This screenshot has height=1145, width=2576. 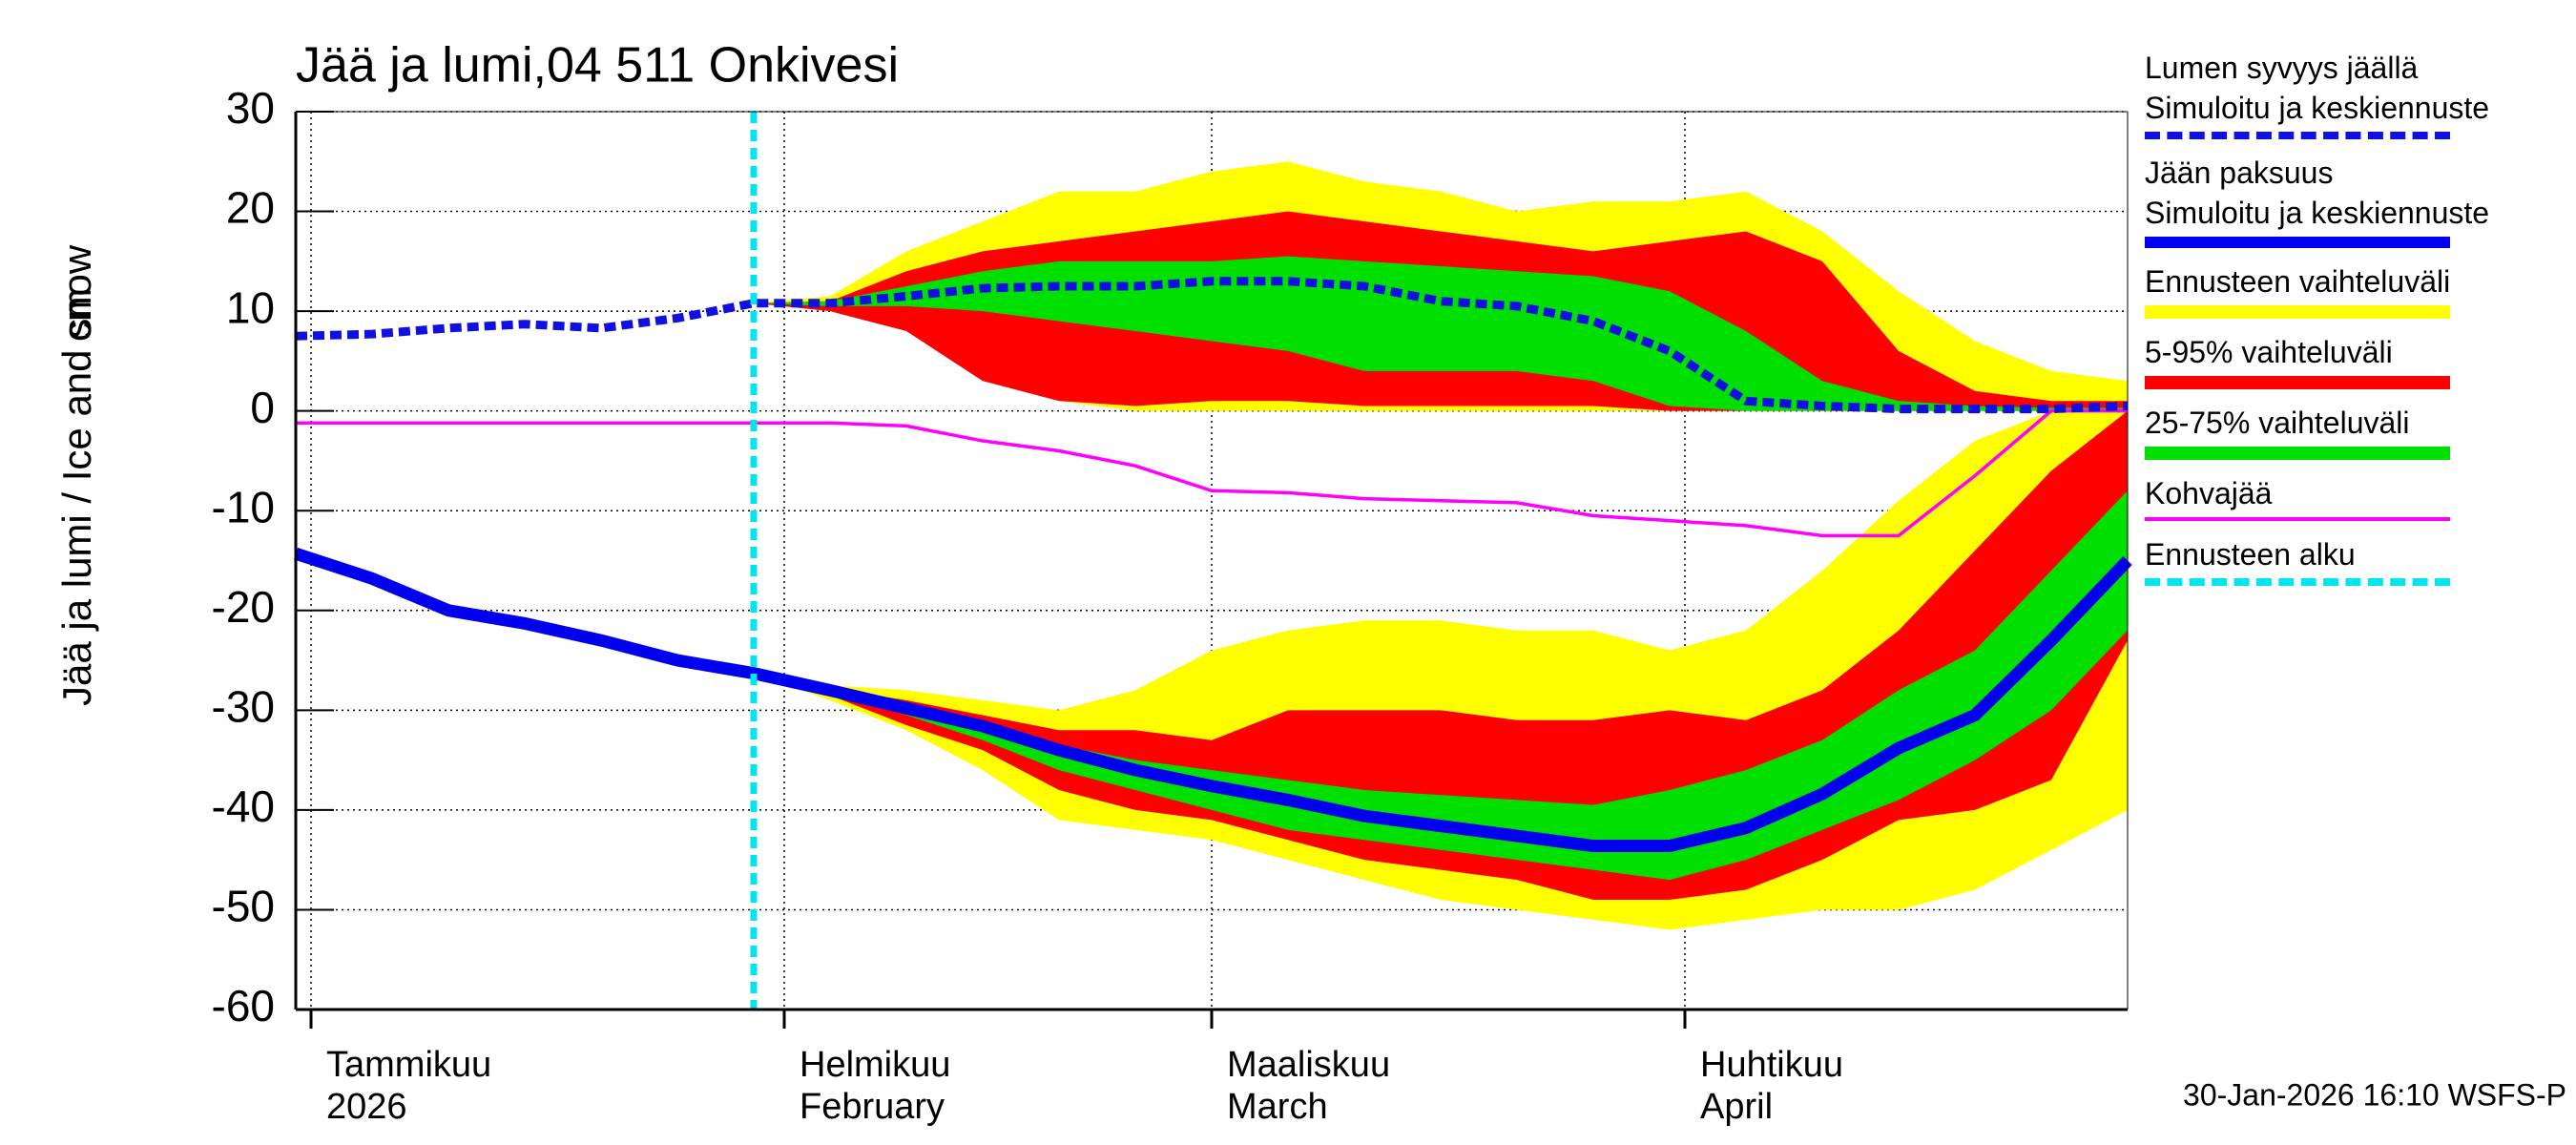 What do you see at coordinates (1771, 1086) in the screenshot?
I see `x-tick-label: Huhtikuu April` at bounding box center [1771, 1086].